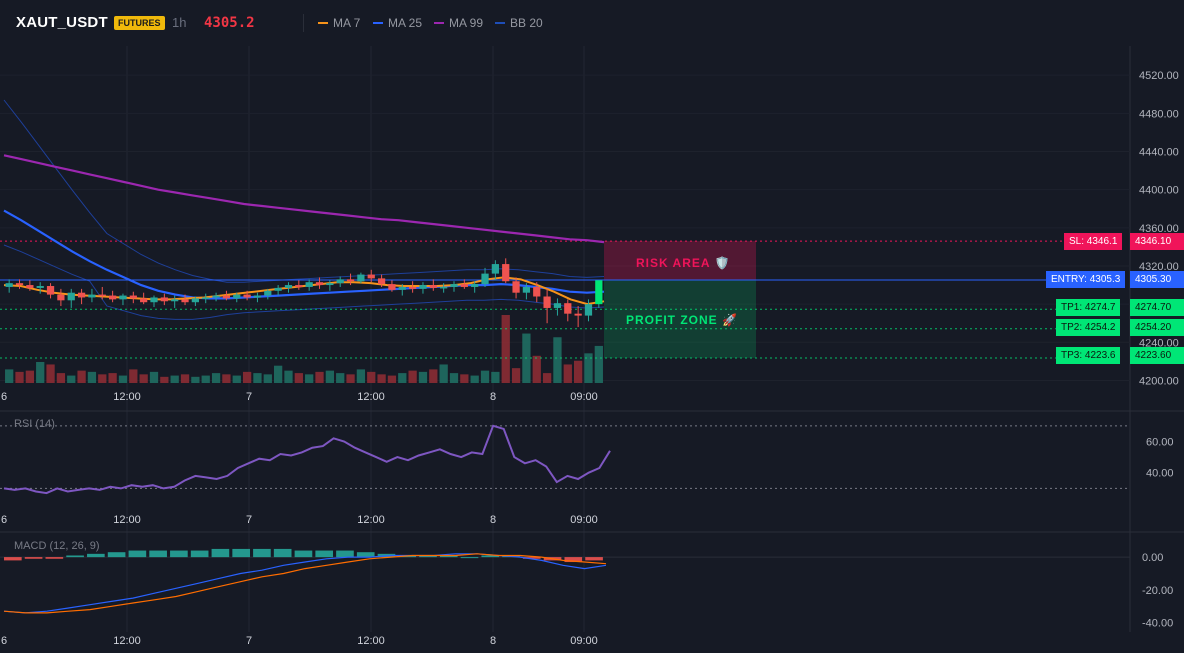  I want to click on macd-line, so click(305, 583).